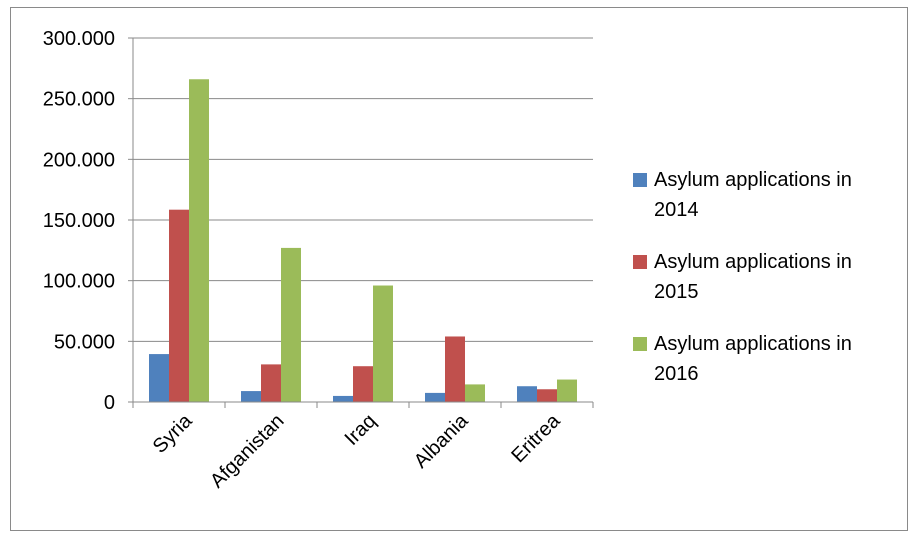  Describe the element at coordinates (753, 277) in the screenshot. I see `legend-label: Asylum applications in 2015` at that location.